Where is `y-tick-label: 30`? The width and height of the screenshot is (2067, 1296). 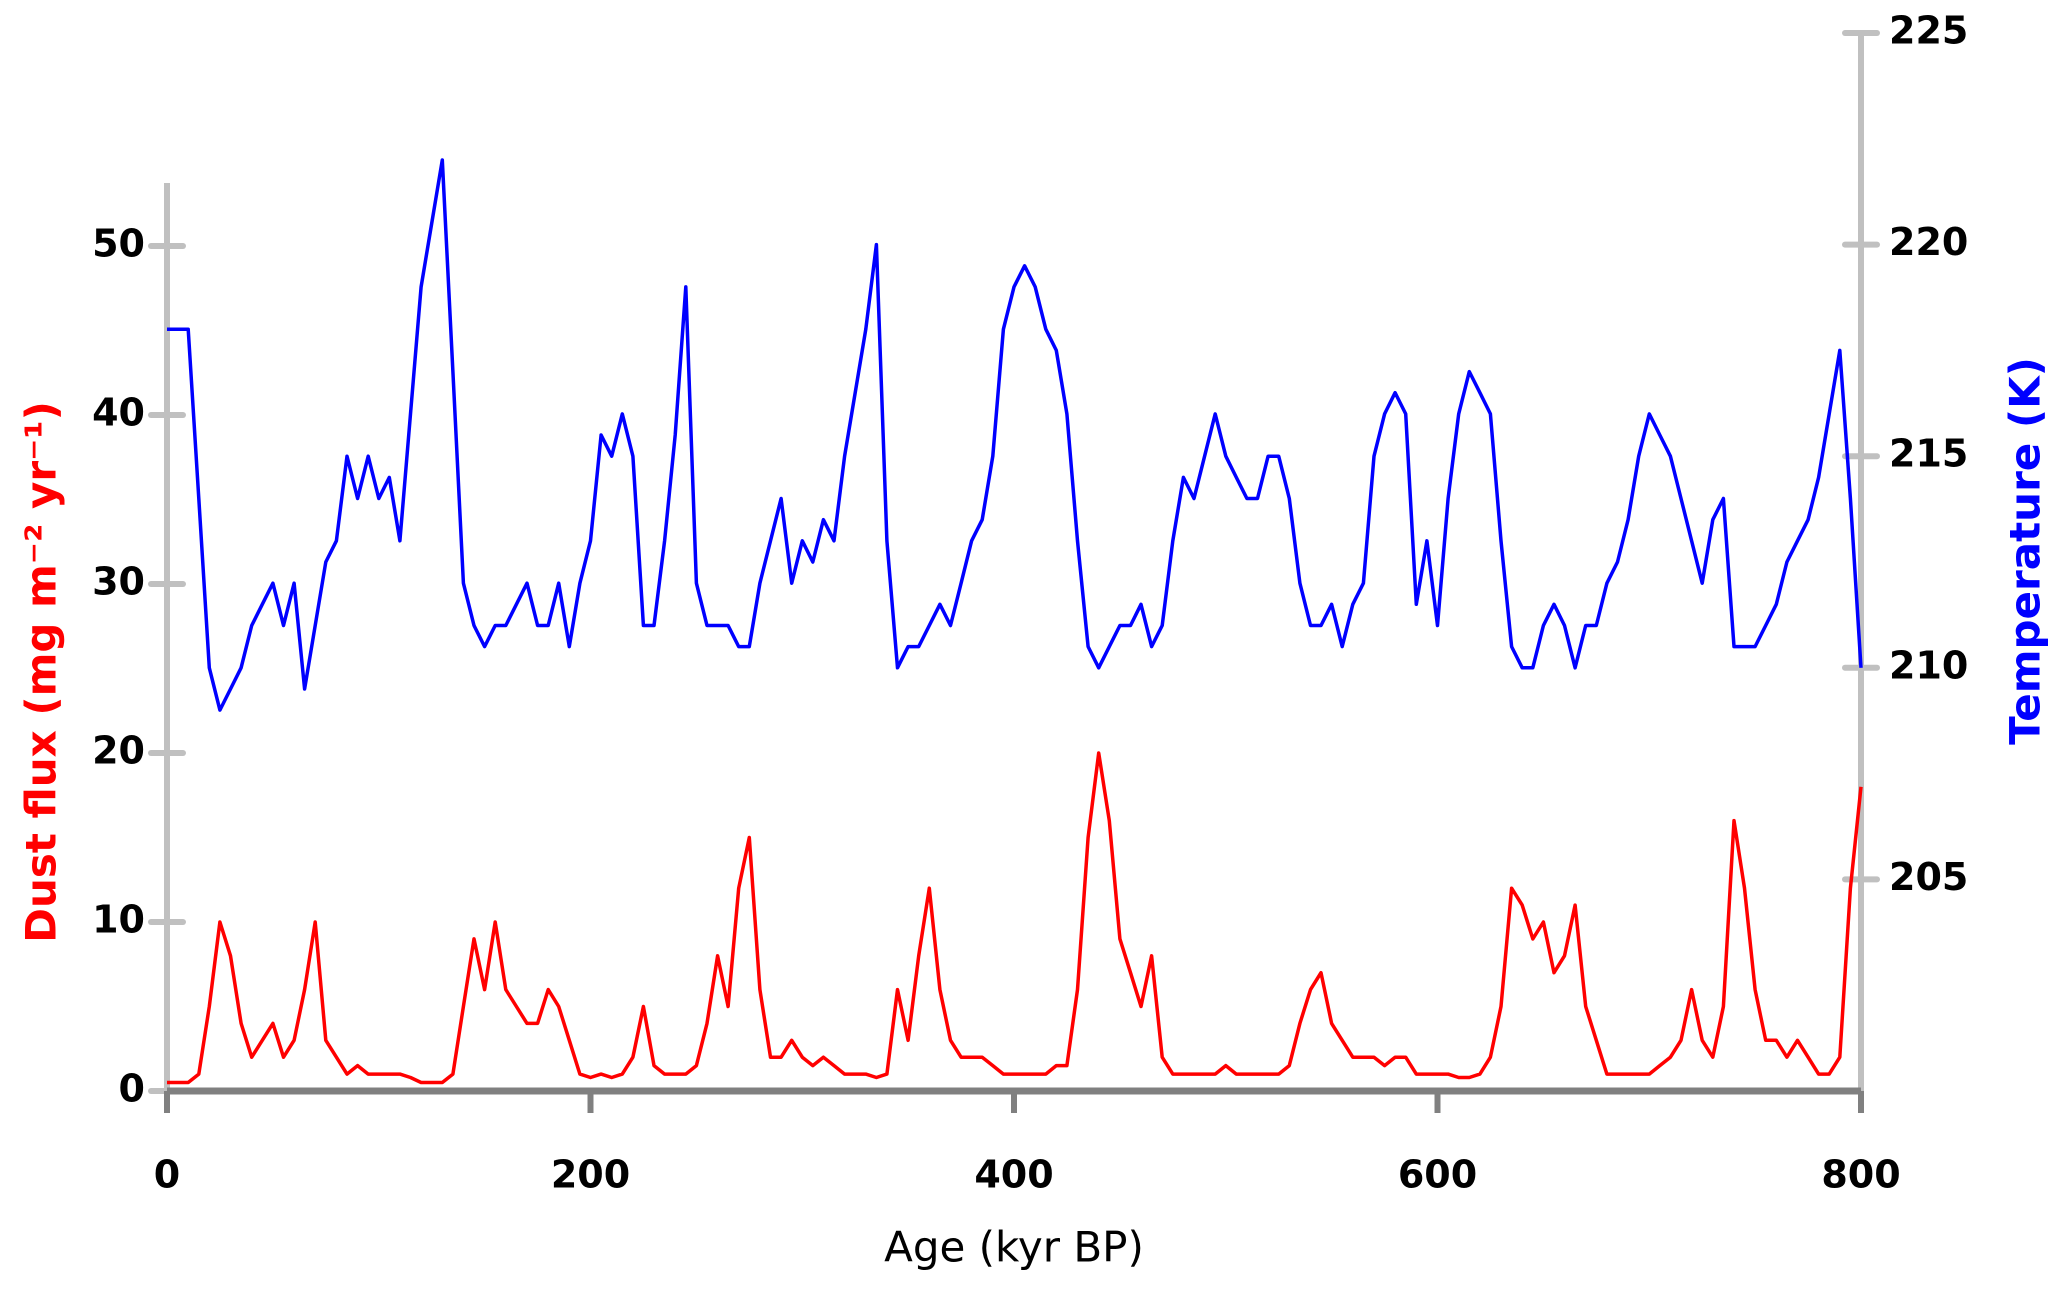
y-tick-label: 30 is located at coordinates (118, 581).